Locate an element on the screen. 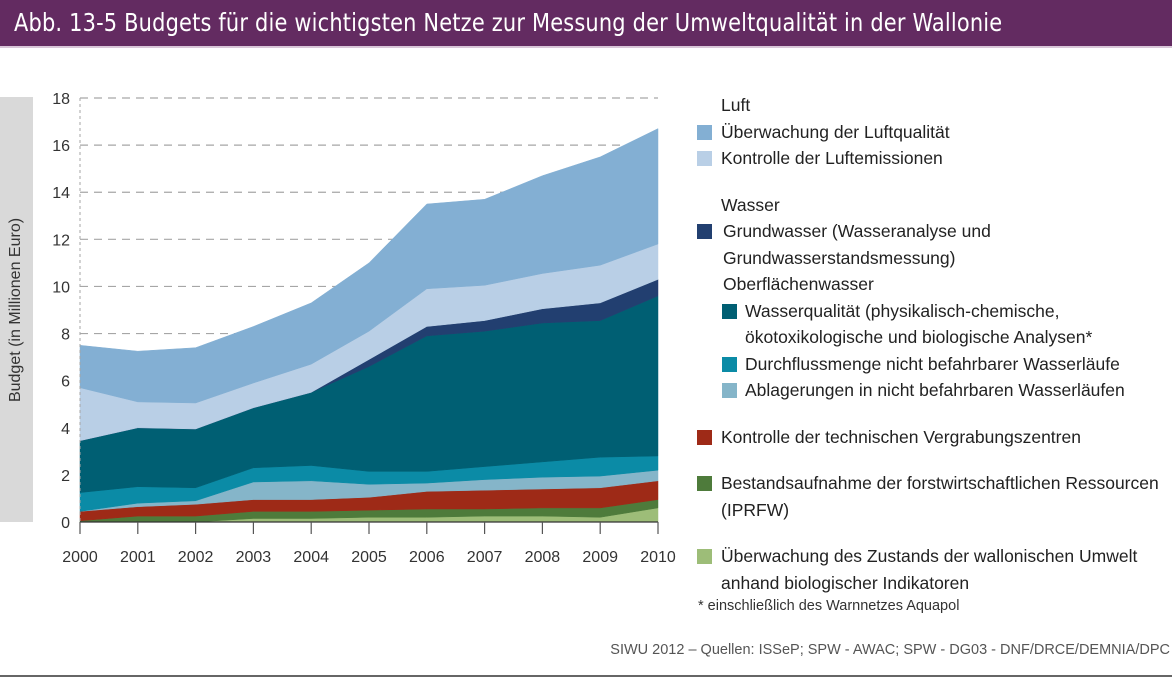  y-tick-label: 8 is located at coordinates (65, 335).